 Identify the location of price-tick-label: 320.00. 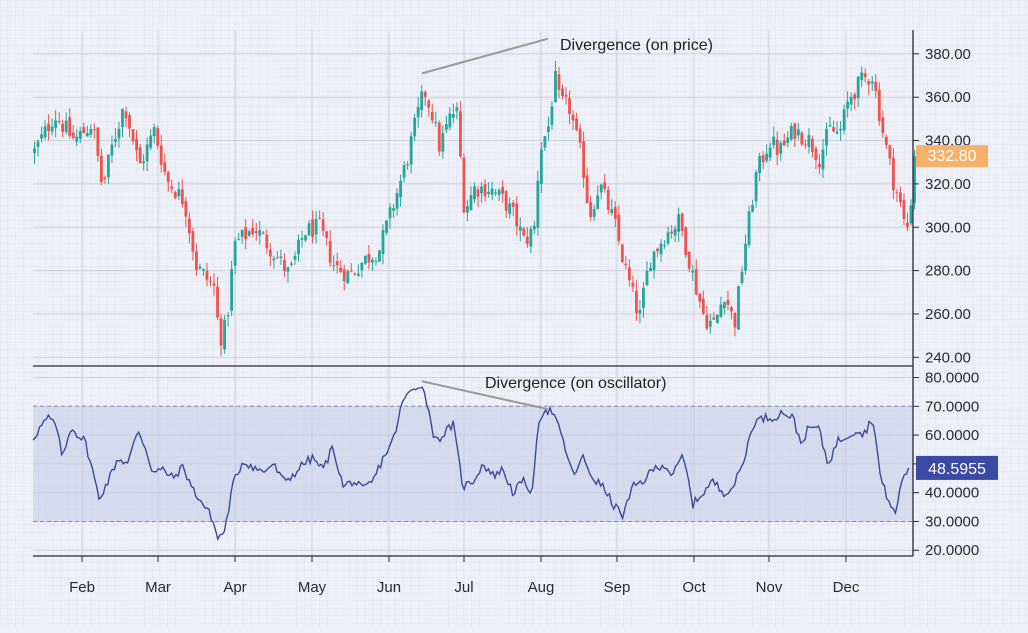
(948, 184).